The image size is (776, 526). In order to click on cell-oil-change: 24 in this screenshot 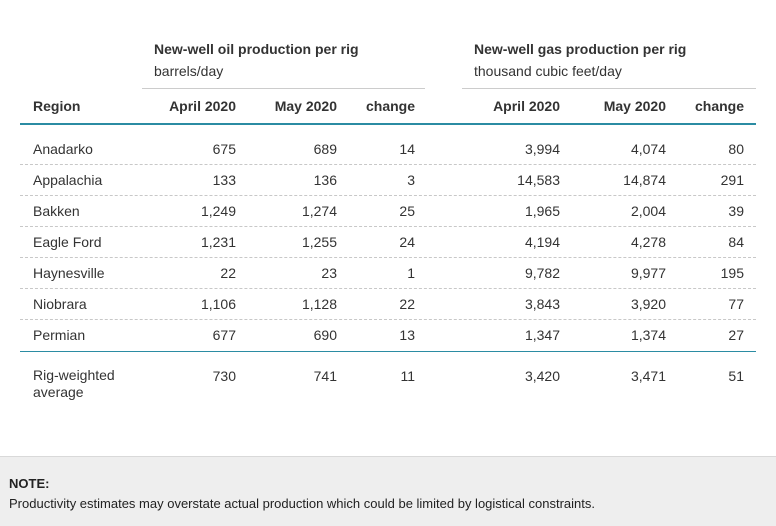, I will do `click(407, 242)`.